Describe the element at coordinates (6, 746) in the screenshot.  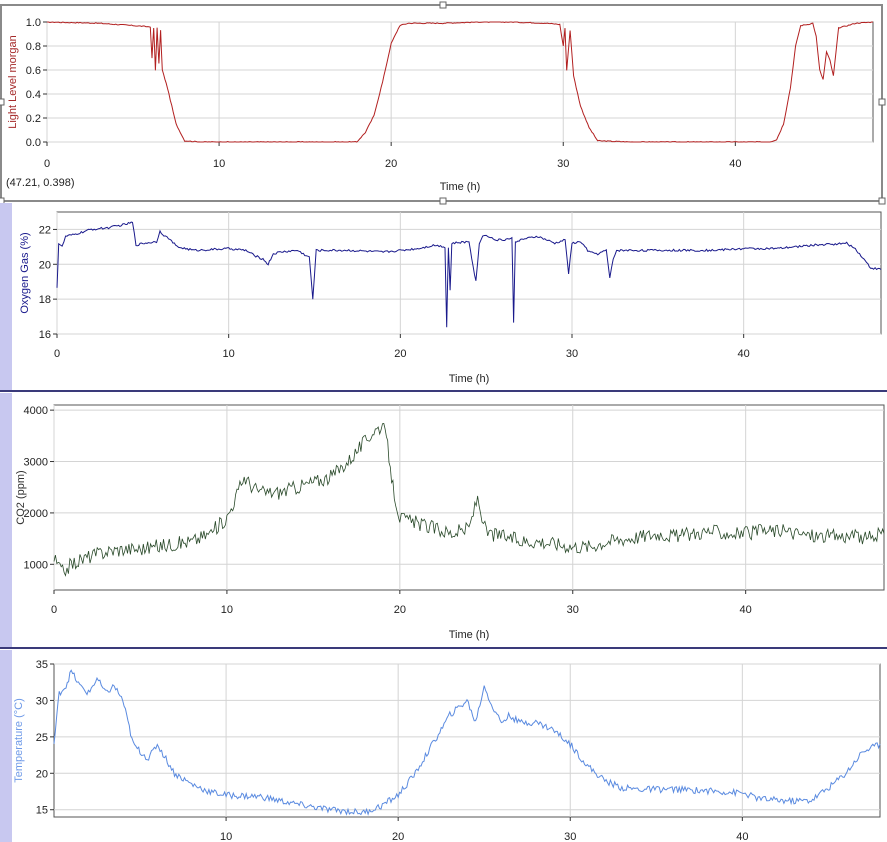
I see `temperature-panel-side-strip` at that location.